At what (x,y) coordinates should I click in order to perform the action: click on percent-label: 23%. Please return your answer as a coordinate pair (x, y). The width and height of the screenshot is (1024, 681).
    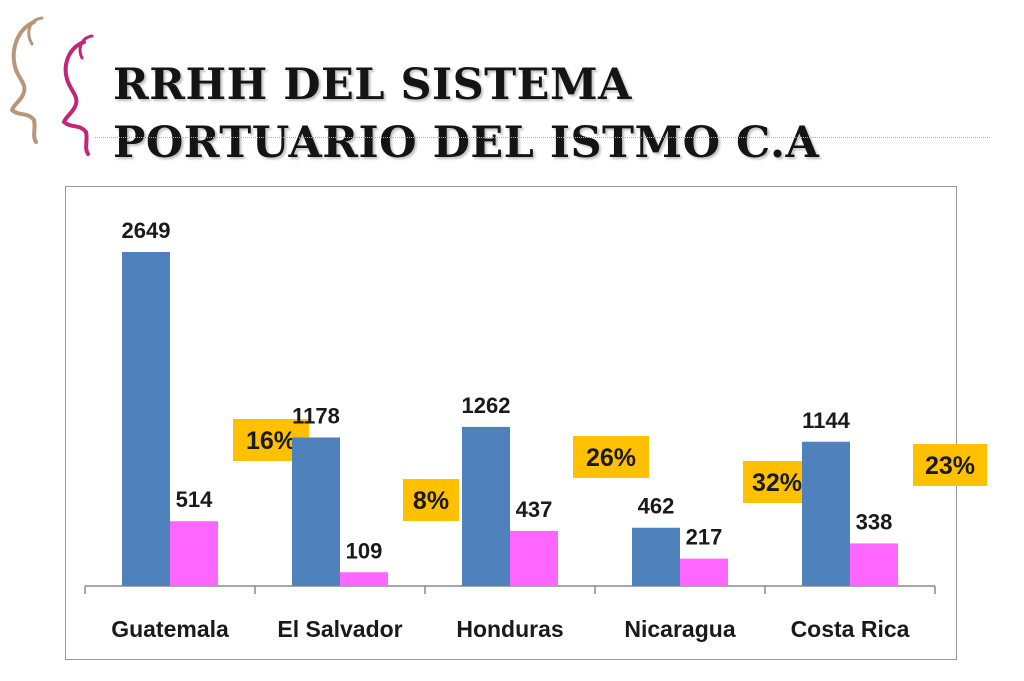
    Looking at the image, I should click on (950, 466).